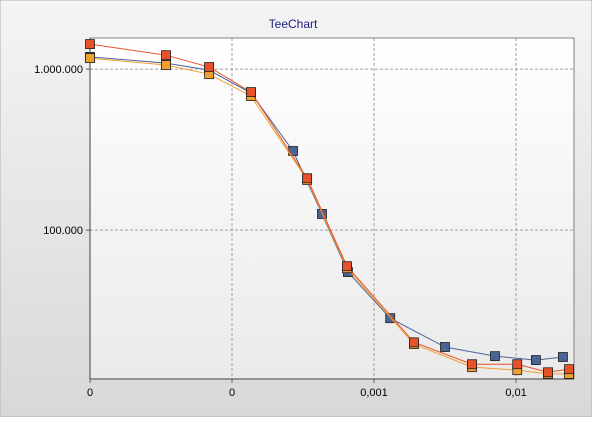 The height and width of the screenshot is (422, 592). Describe the element at coordinates (63, 231) in the screenshot. I see `y-tick-label: 100.000` at that location.